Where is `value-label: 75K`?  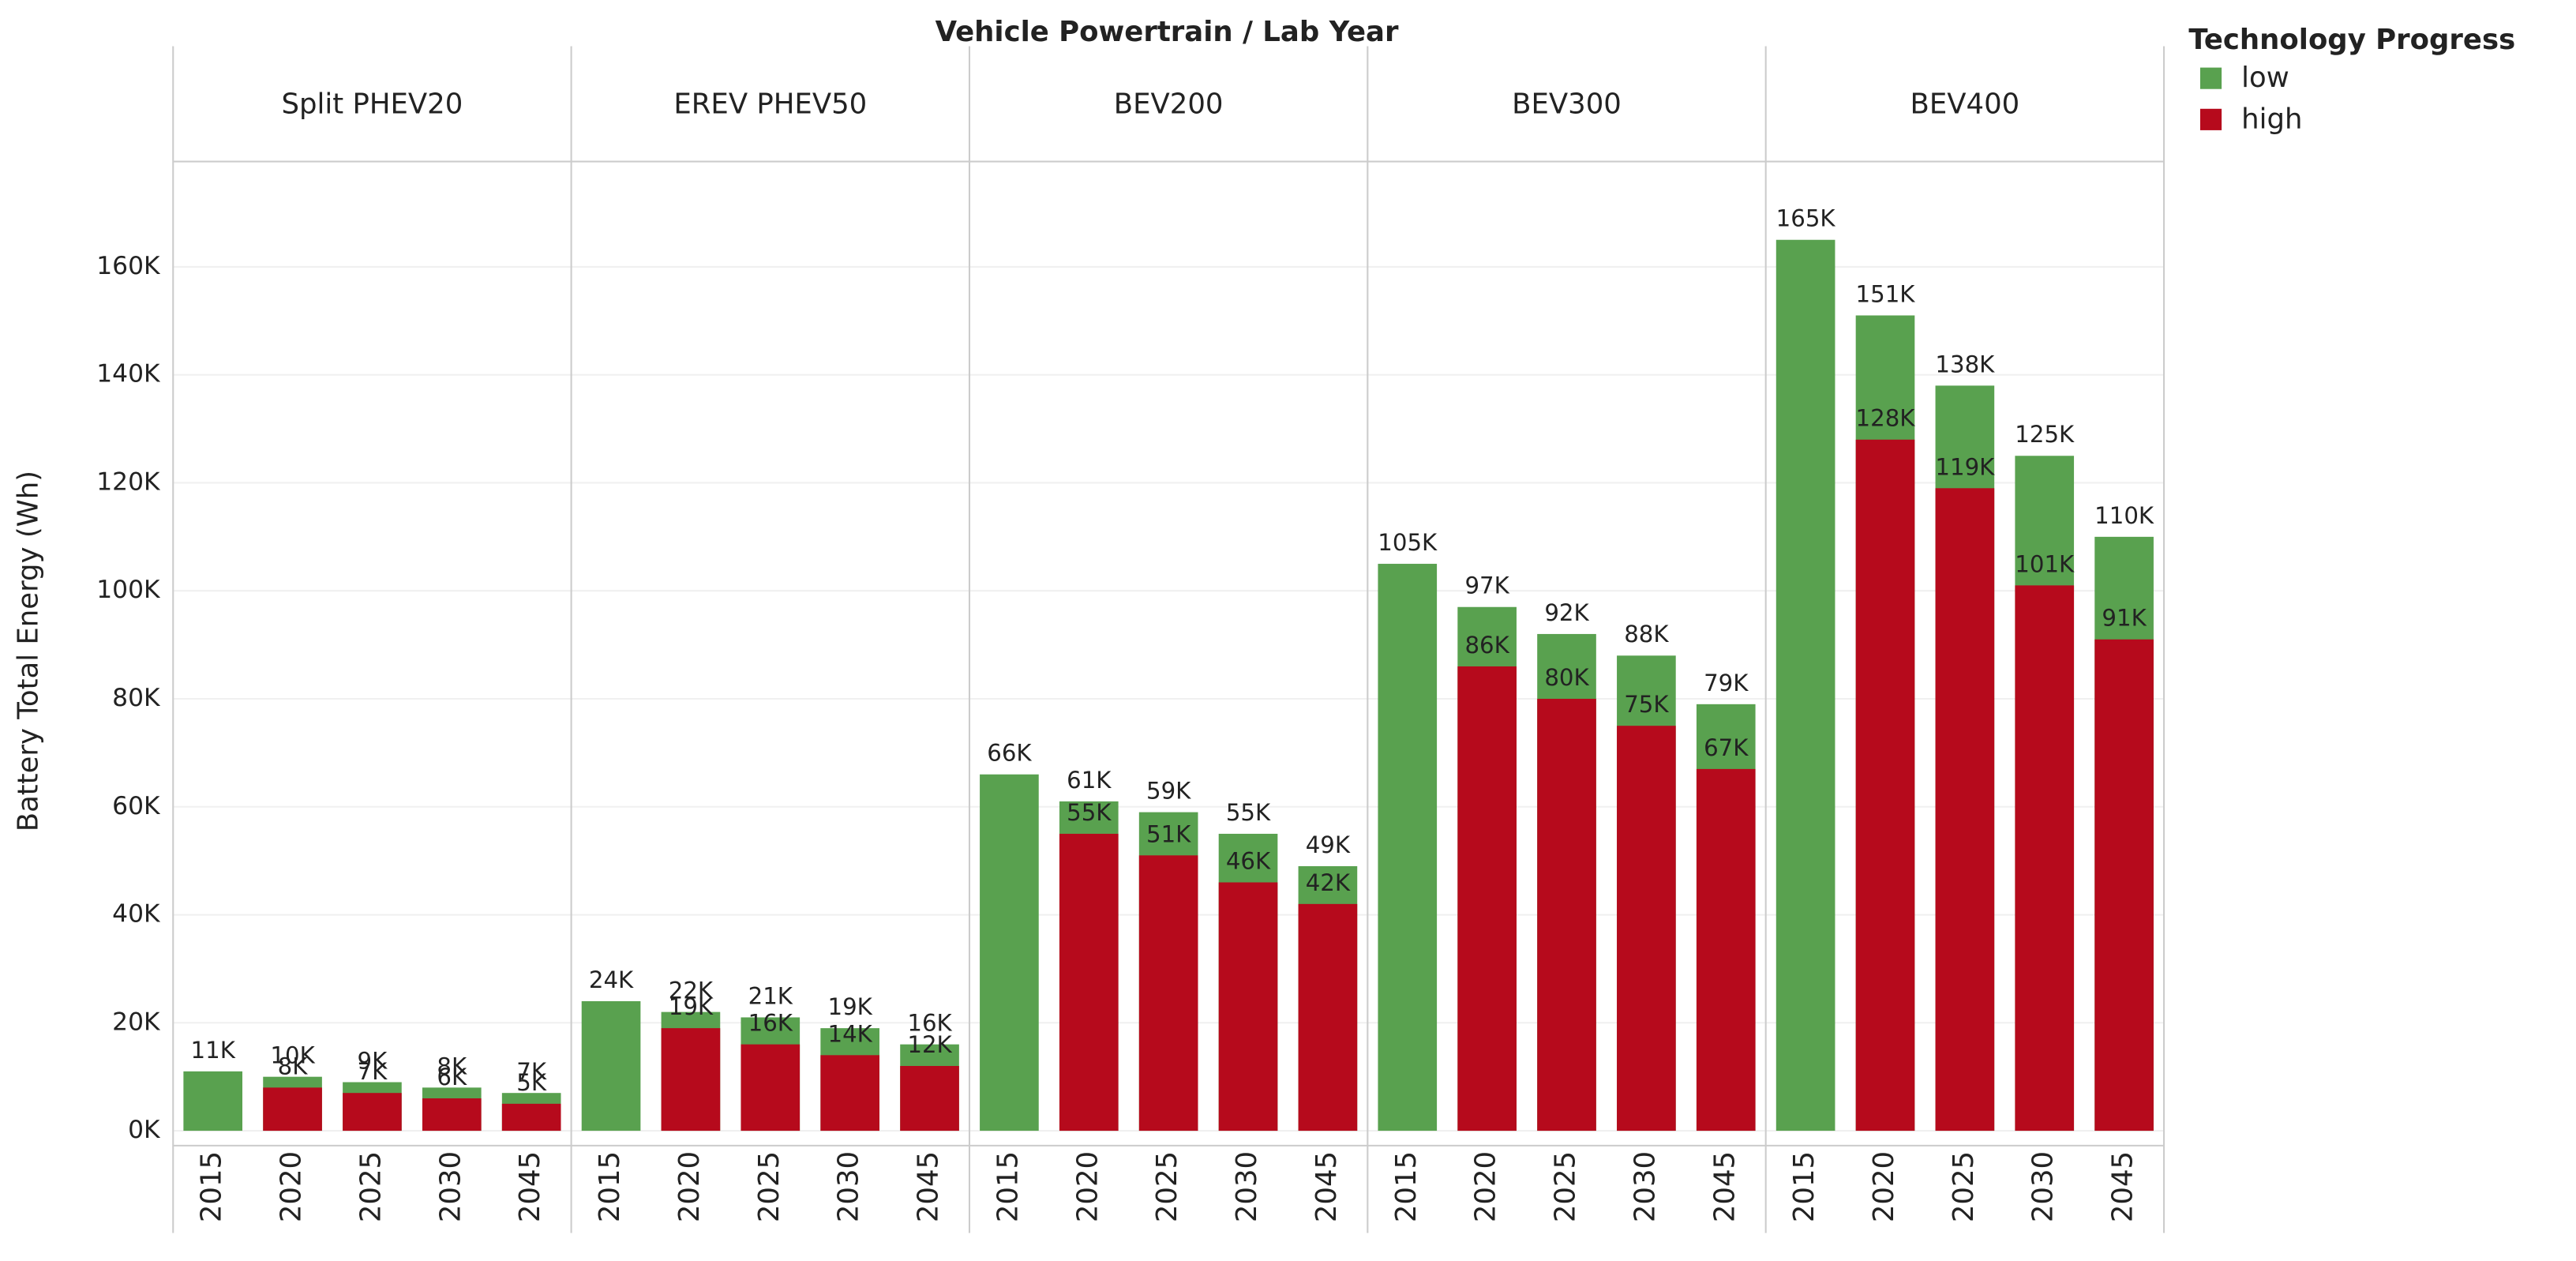
value-label: 75K is located at coordinates (1646, 704).